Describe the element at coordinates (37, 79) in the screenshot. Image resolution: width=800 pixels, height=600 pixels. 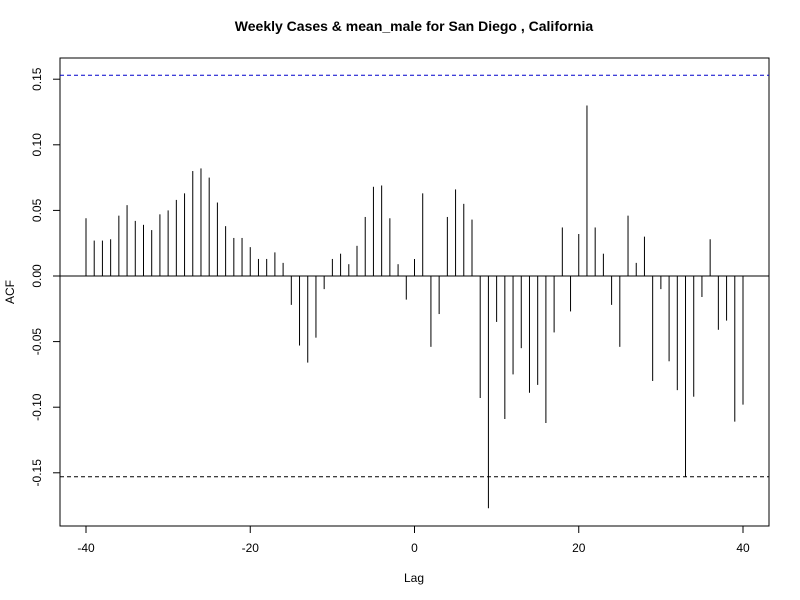
I see `y-tick-label: 0.15` at that location.